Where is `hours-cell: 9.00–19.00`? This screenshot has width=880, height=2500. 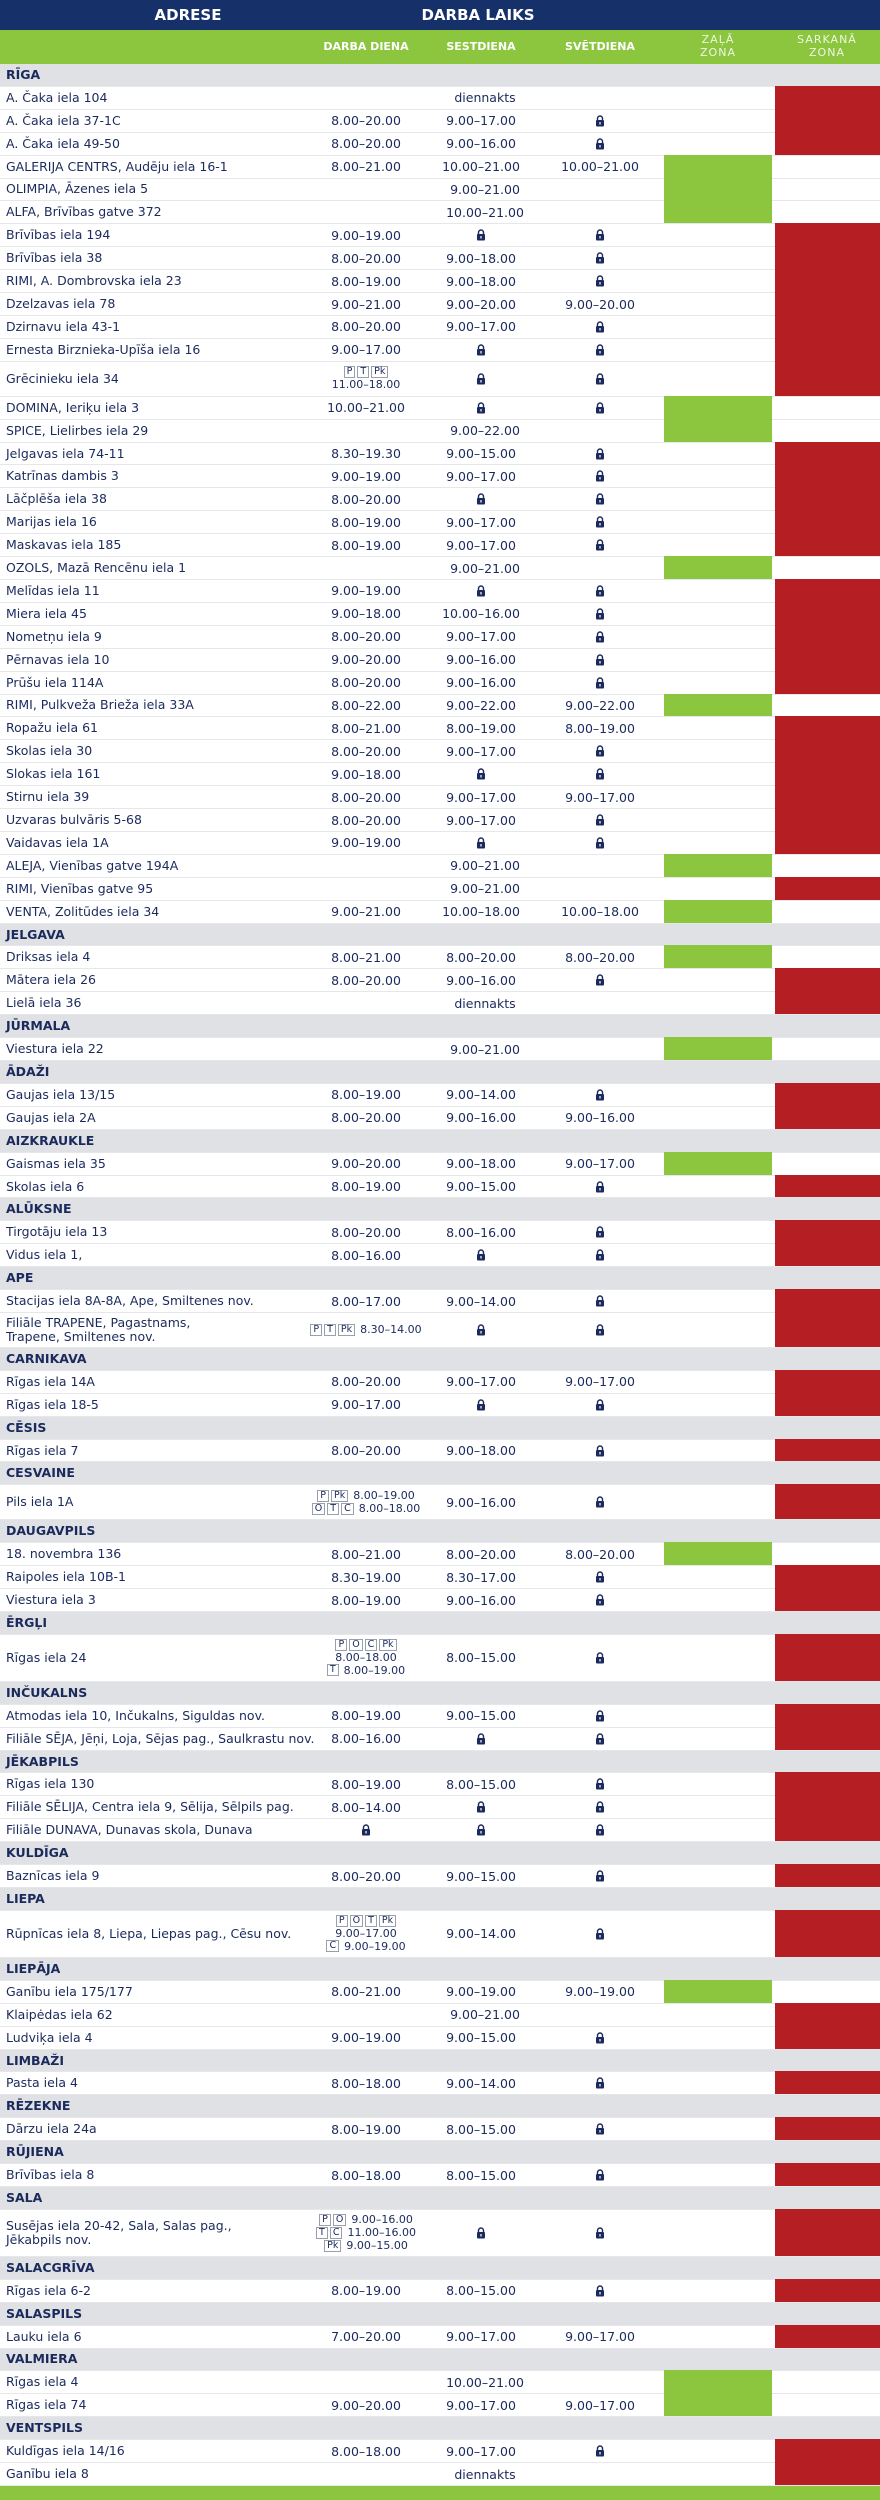
hours-cell: 9.00–19.00 is located at coordinates (366, 591).